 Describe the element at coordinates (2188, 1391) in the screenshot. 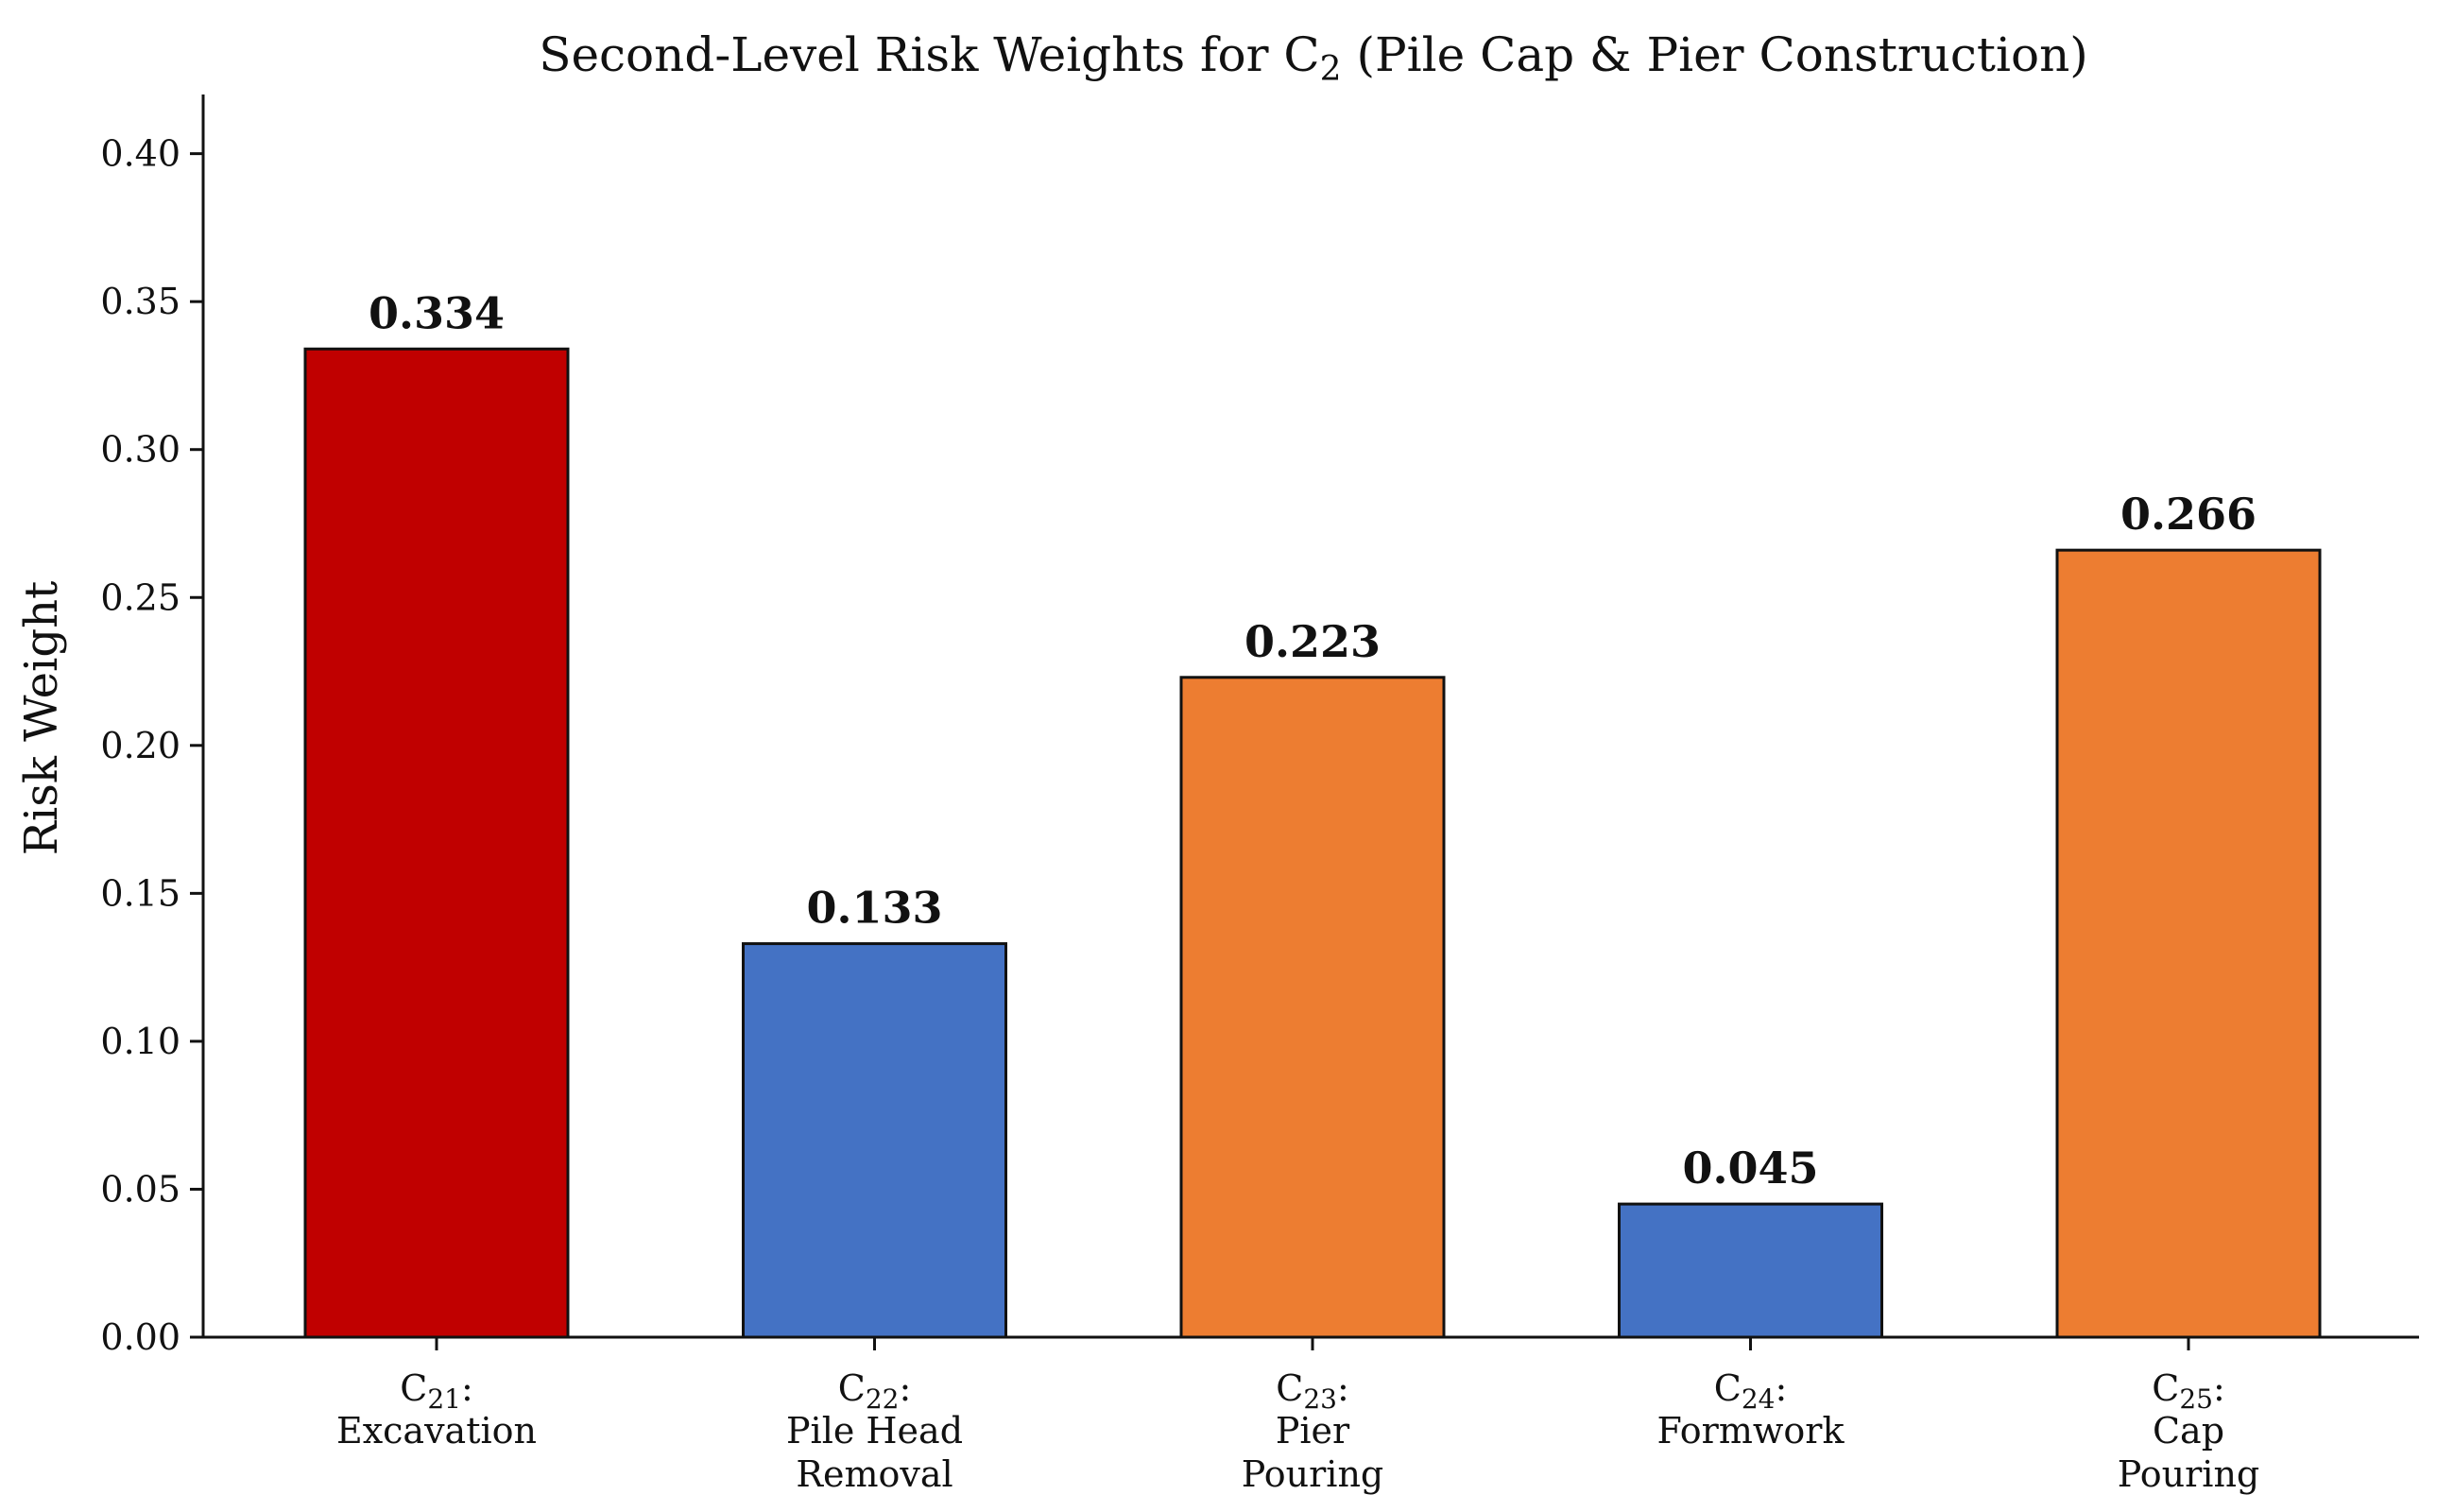

I see `x-tick-label-code: C25:` at that location.